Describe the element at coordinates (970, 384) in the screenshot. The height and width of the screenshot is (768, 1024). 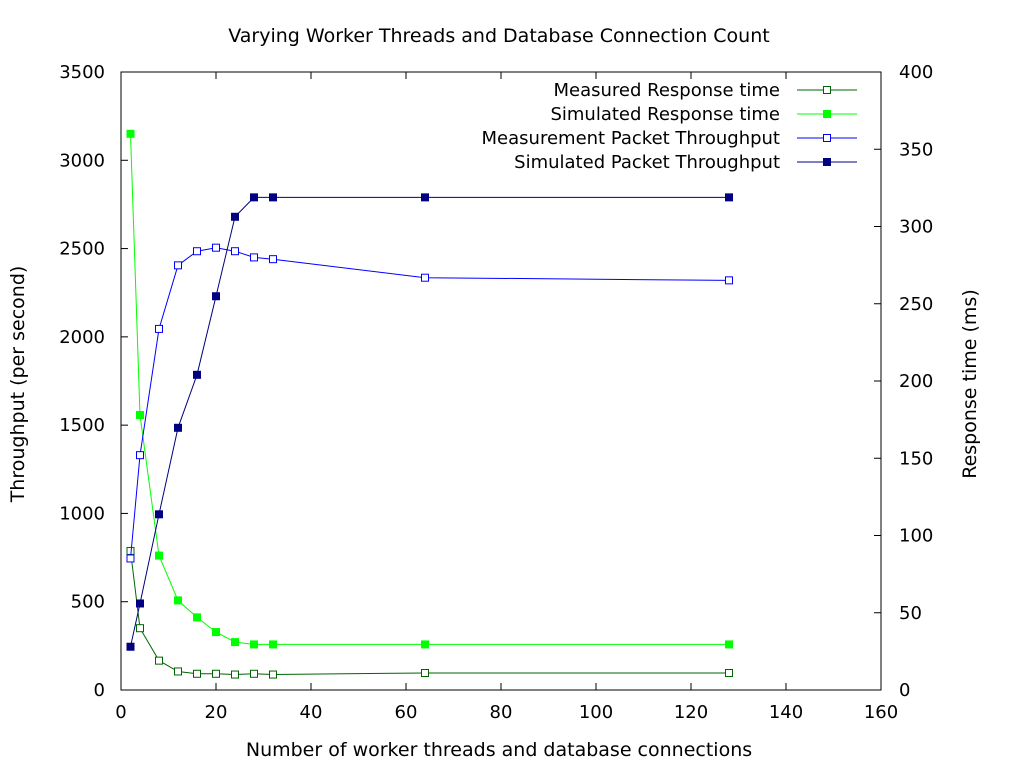
I see `y-axis-right-label: Response time (ms)` at that location.